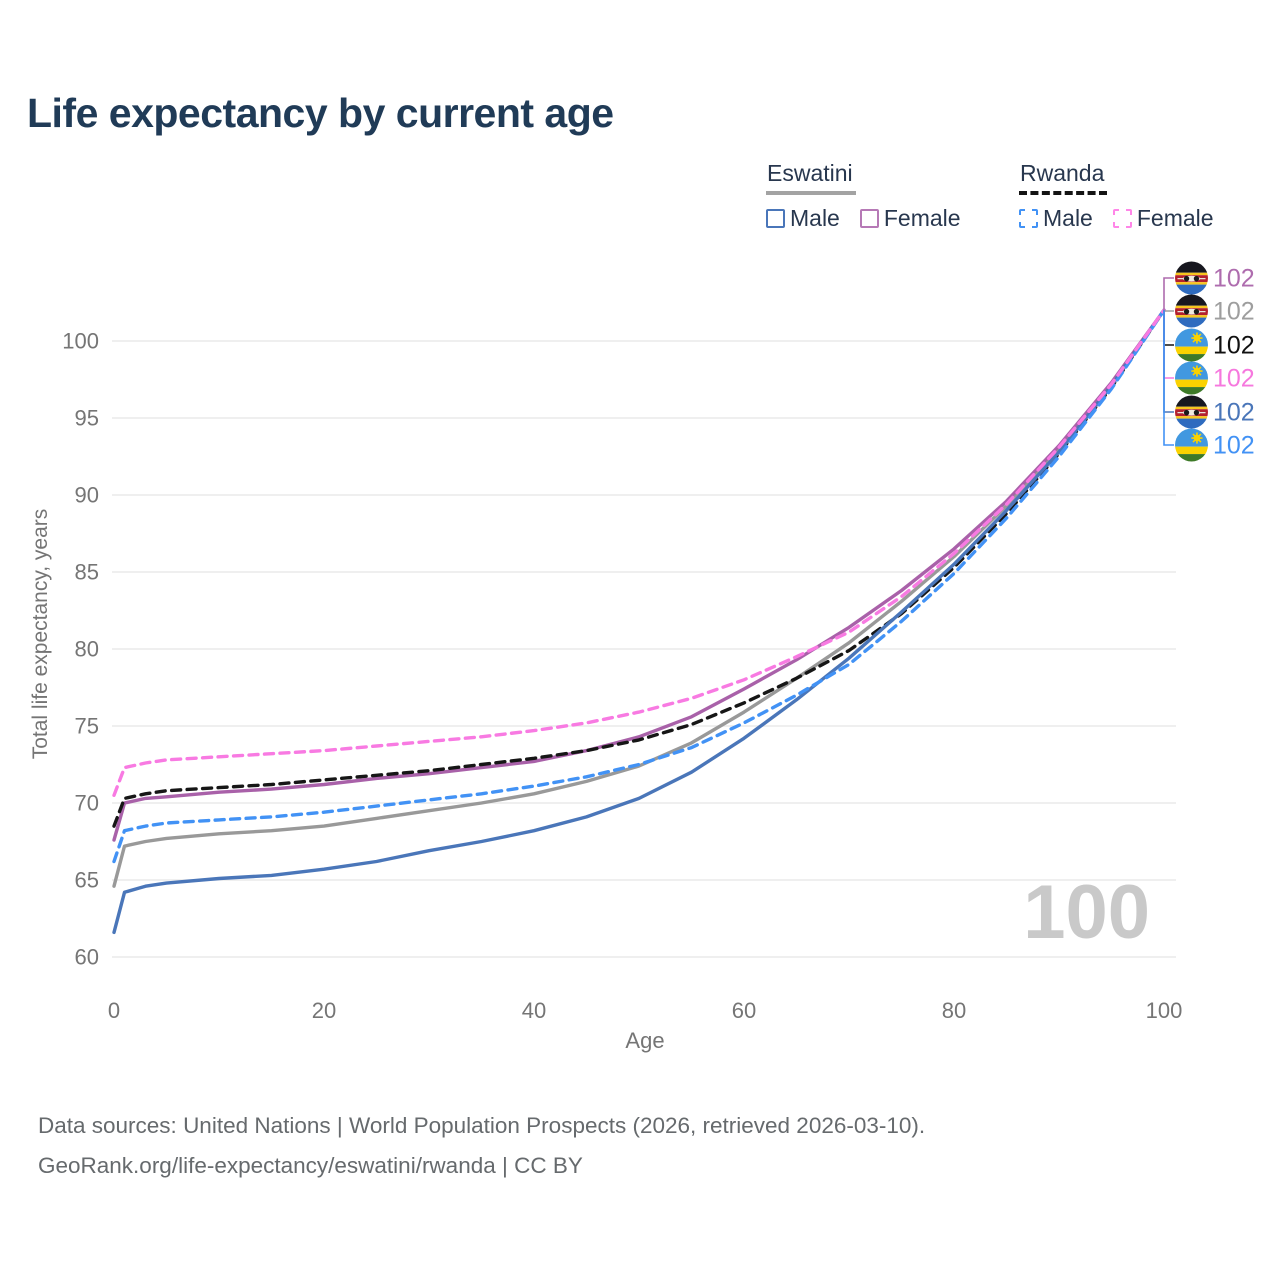 This screenshot has width=1280, height=1280. What do you see at coordinates (1063, 177) in the screenshot?
I see `legend-header-rwanda: Rwanda` at bounding box center [1063, 177].